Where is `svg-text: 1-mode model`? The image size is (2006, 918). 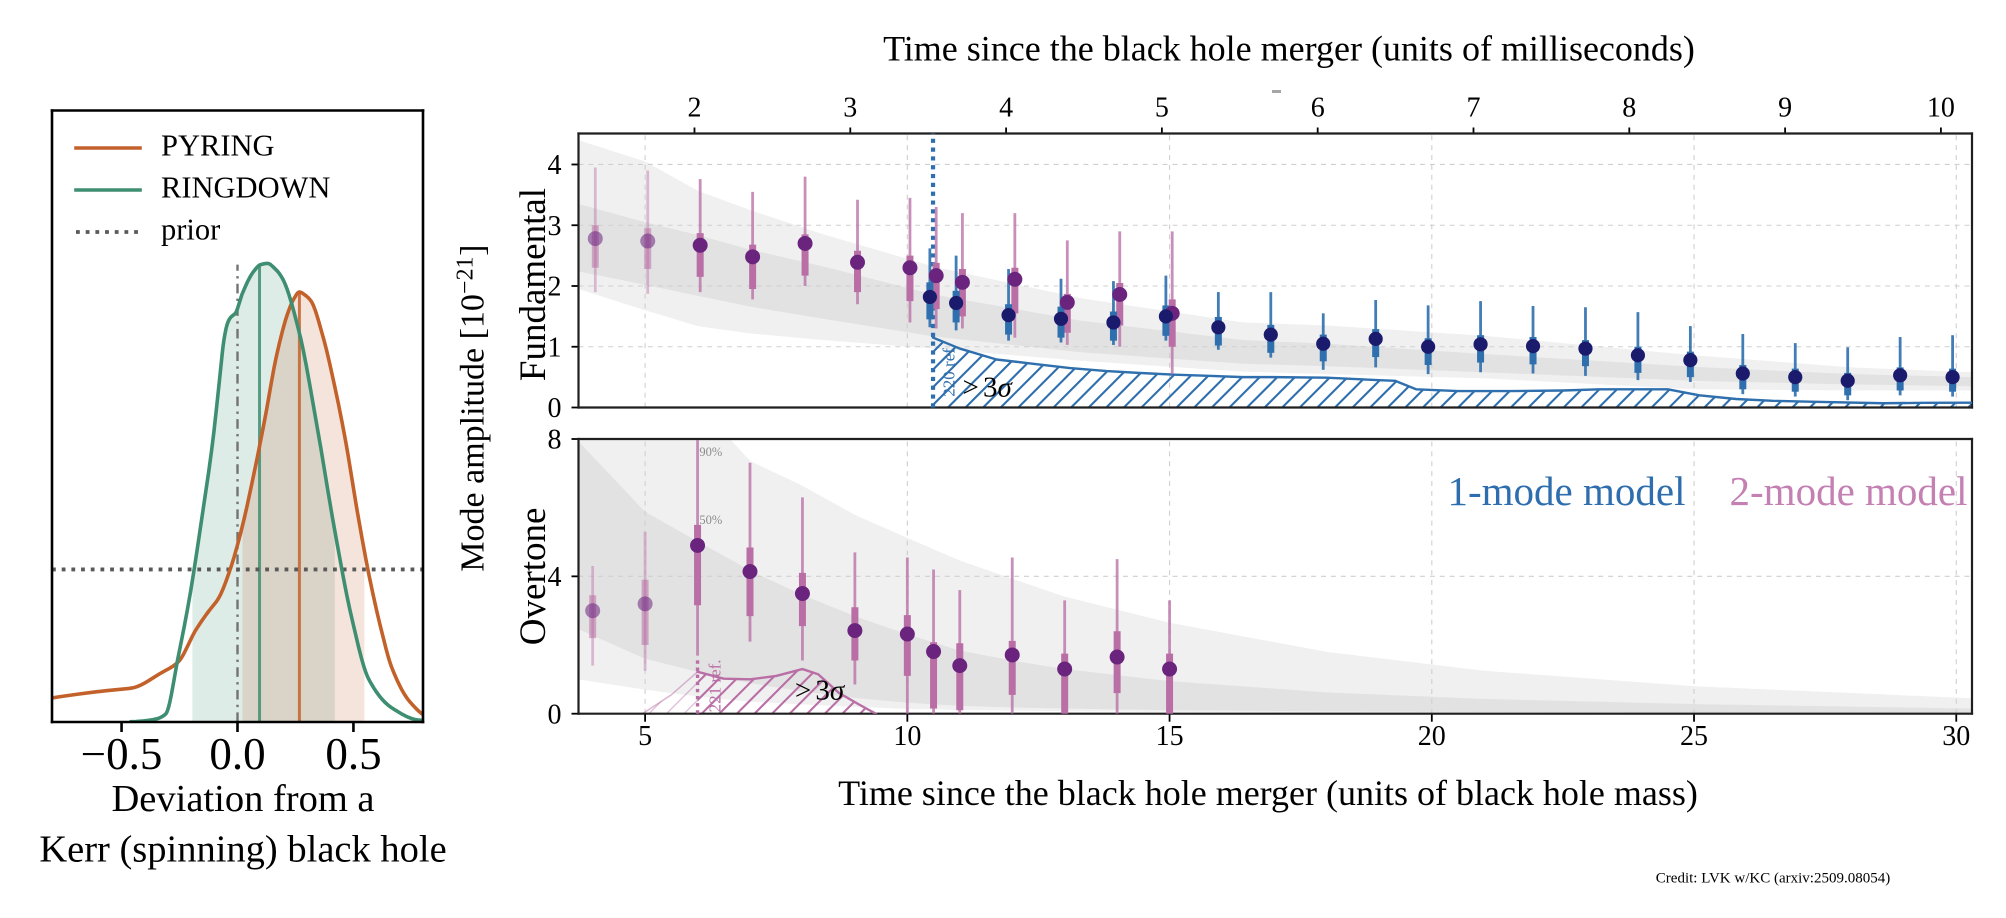
svg-text: 1-mode model is located at coordinates (1566, 491).